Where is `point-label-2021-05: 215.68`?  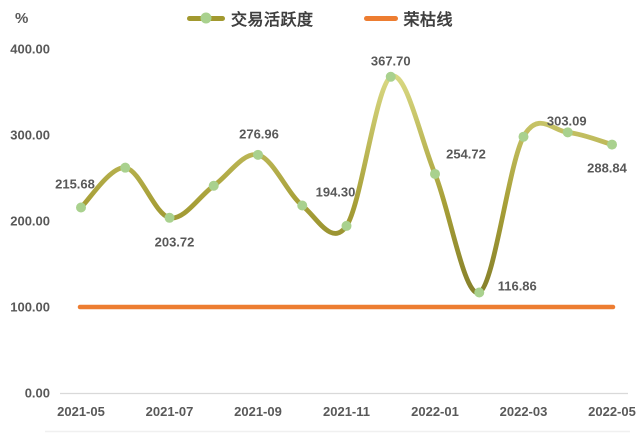 point-label-2021-05: 215.68 is located at coordinates (75, 183).